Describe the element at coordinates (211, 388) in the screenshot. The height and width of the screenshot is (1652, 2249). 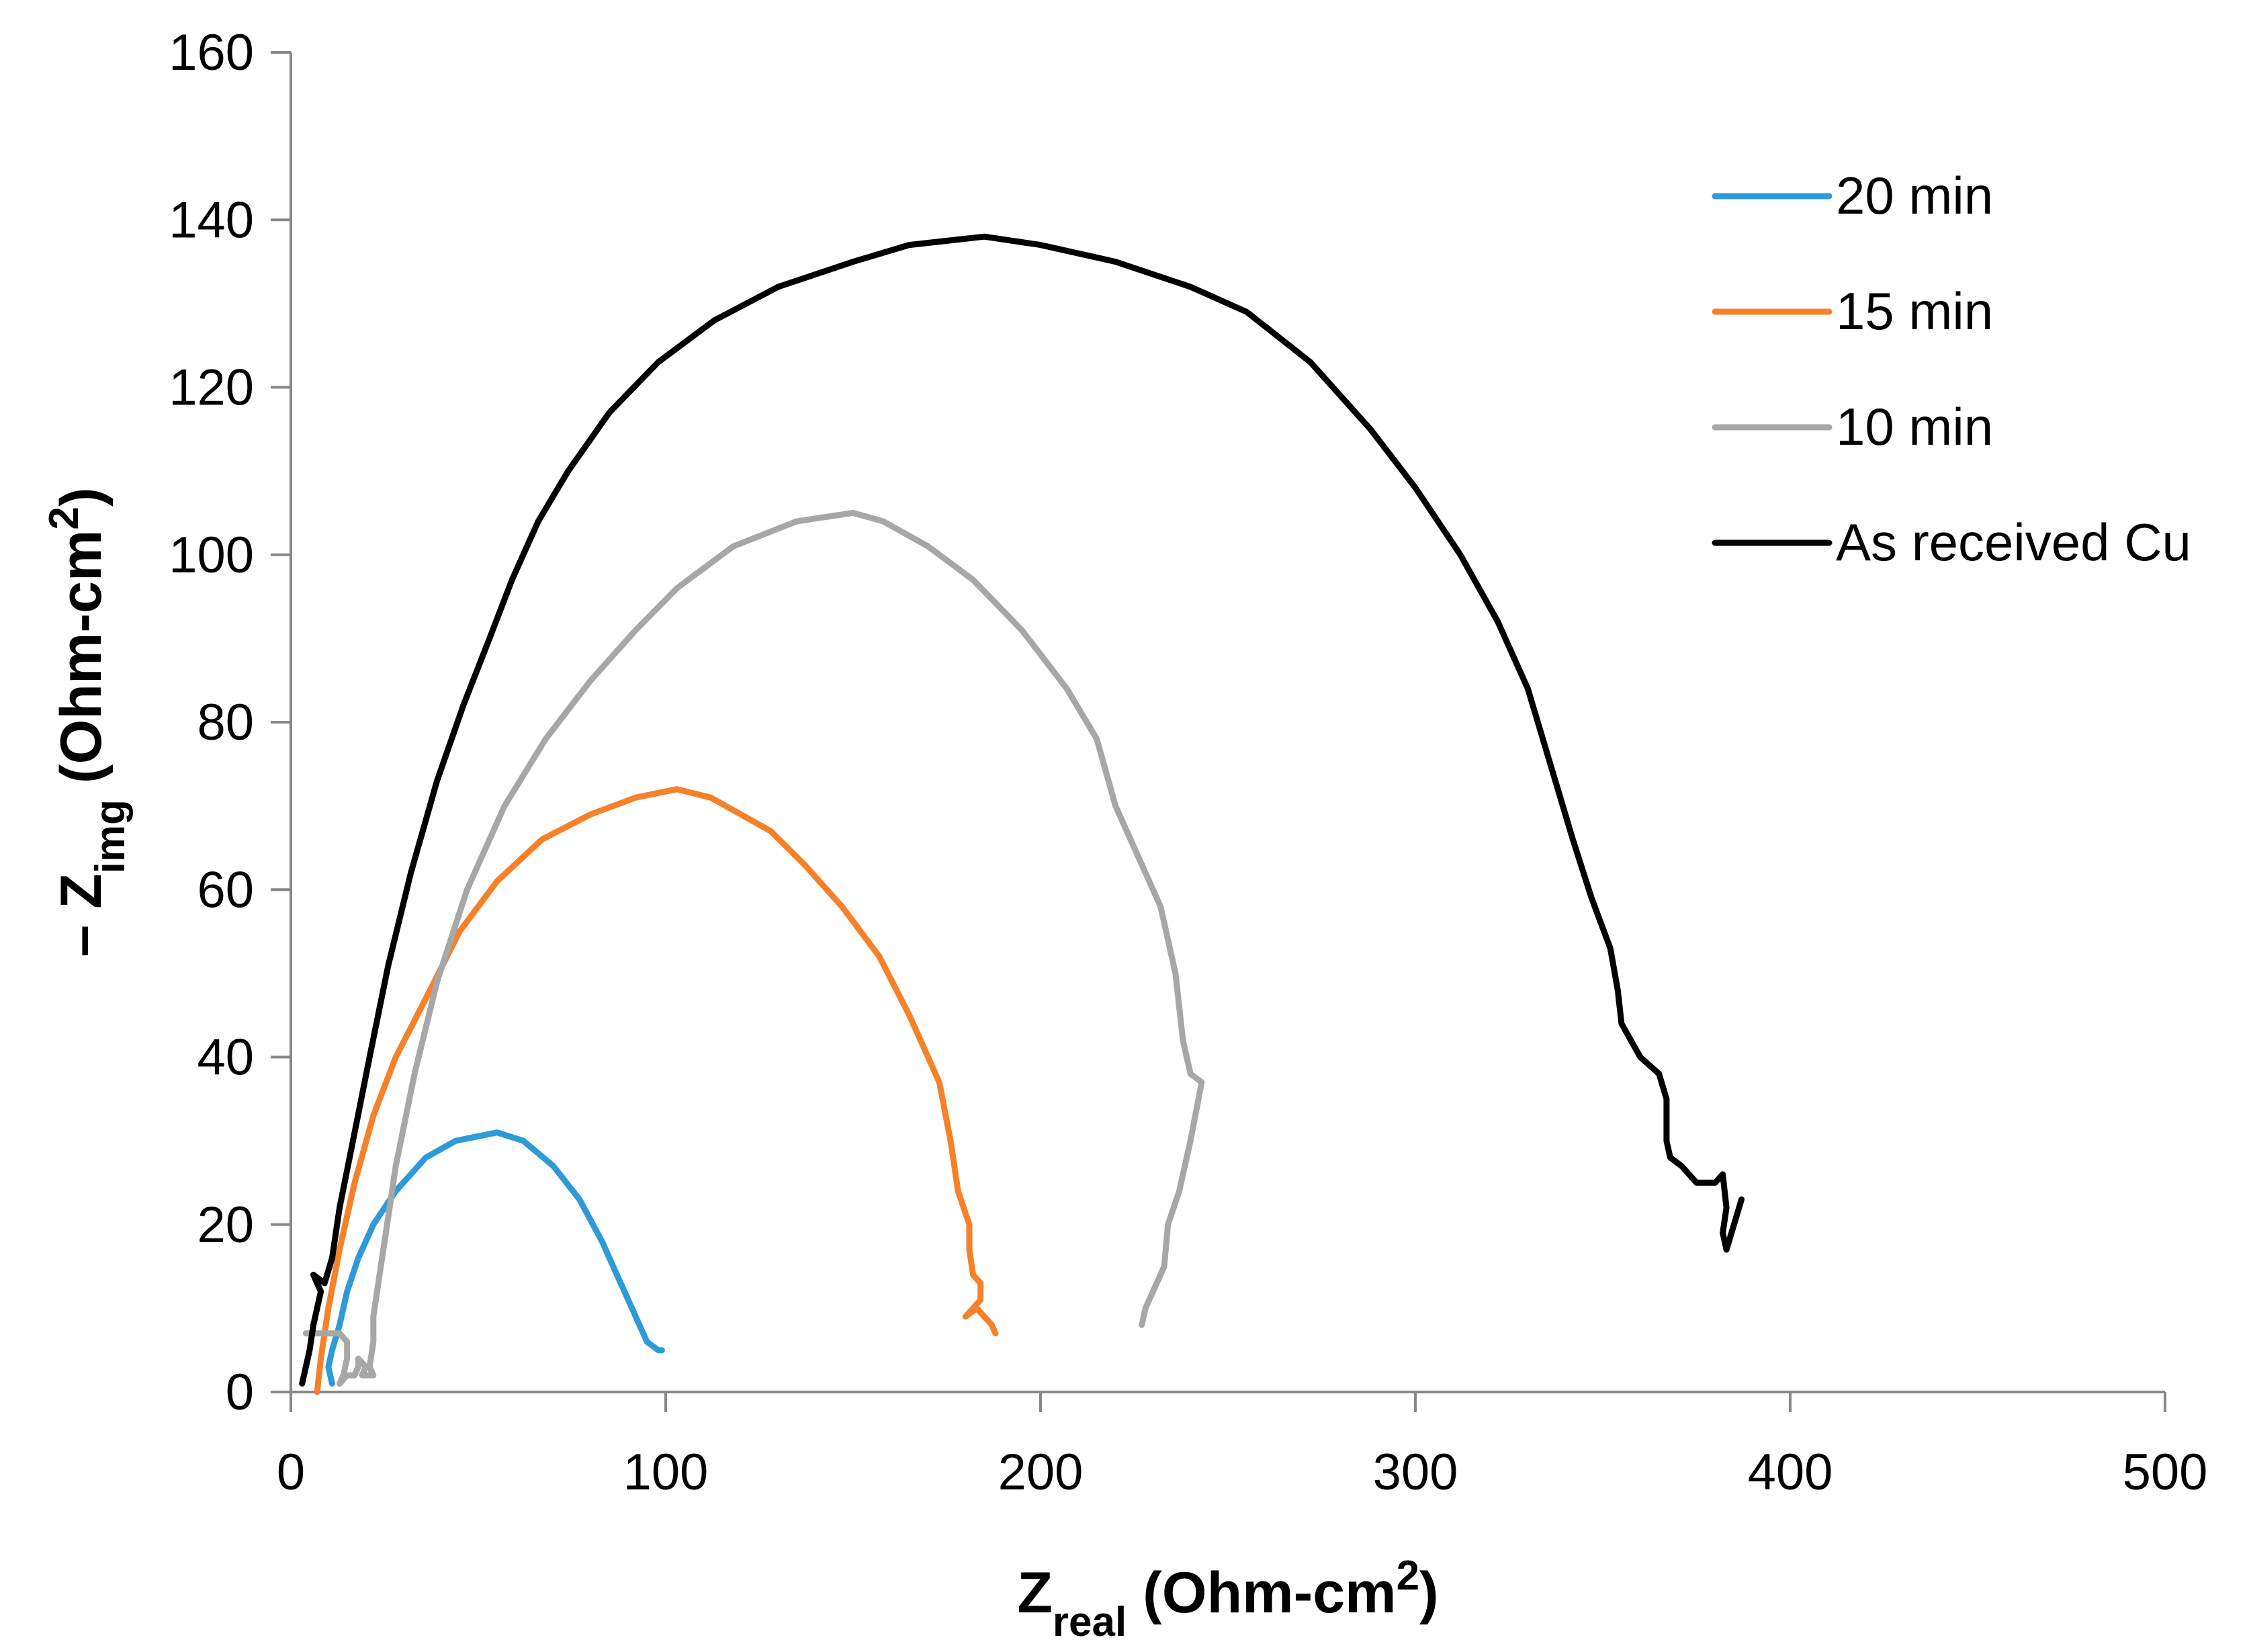
I see `y-tick-label: 120` at that location.